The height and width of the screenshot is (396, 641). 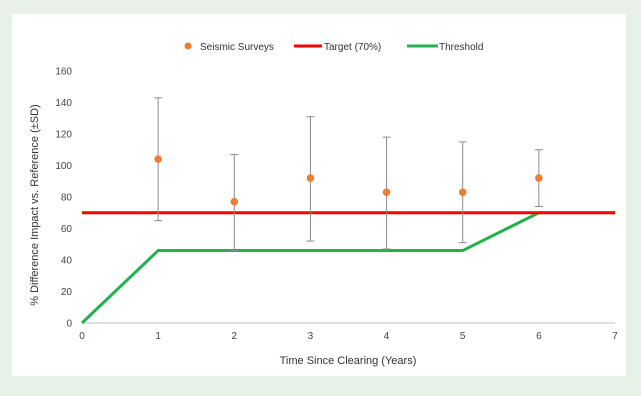 What do you see at coordinates (352, 47) in the screenshot?
I see `legend-label-target: Target (70%)` at bounding box center [352, 47].